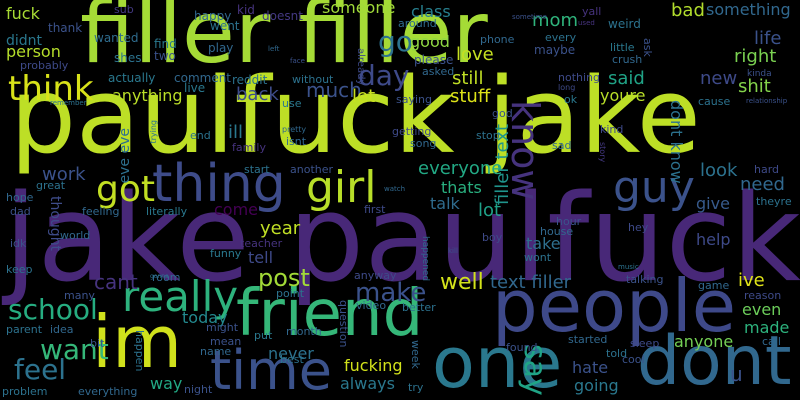 The image size is (800, 400). What do you see at coordinates (596, 385) in the screenshot?
I see `word-going: going` at bounding box center [596, 385].